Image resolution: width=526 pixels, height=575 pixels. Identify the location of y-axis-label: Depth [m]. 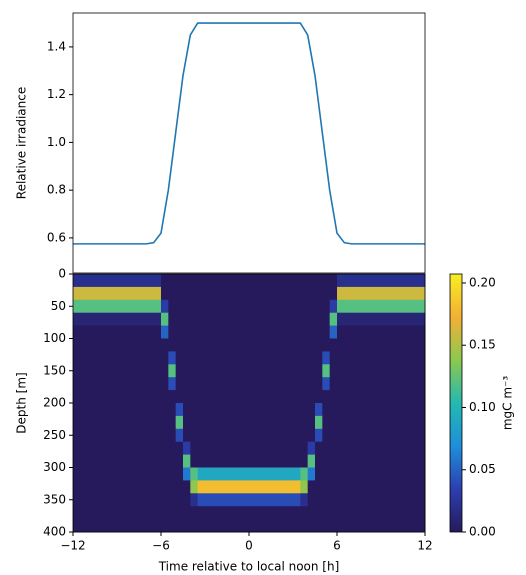
(22, 402).